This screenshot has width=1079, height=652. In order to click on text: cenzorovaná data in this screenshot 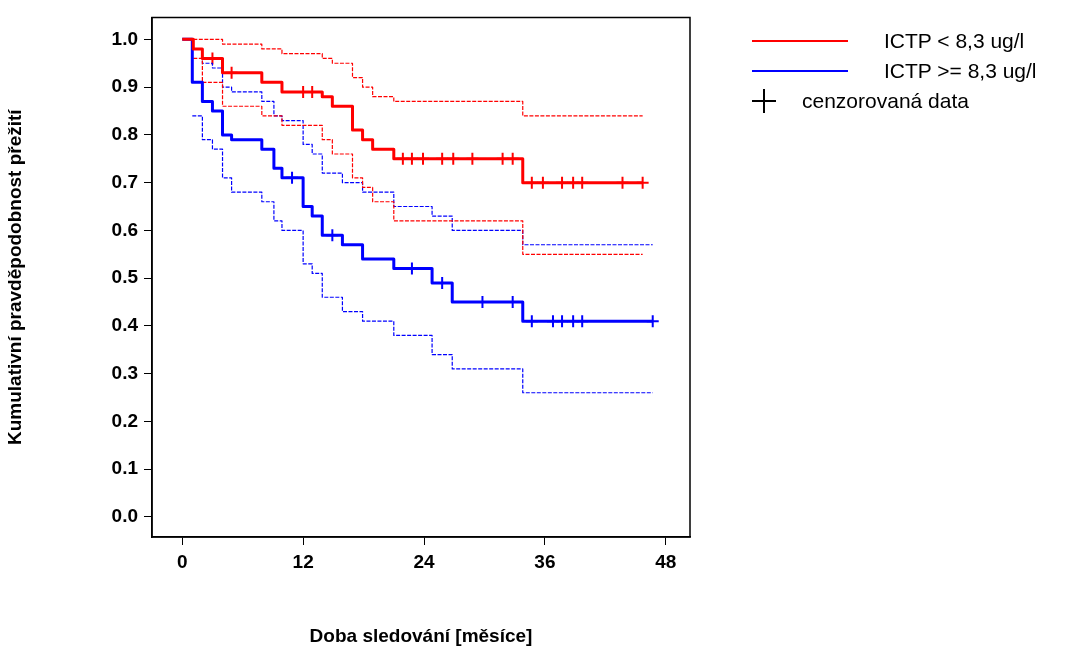, I will do `click(885, 101)`.